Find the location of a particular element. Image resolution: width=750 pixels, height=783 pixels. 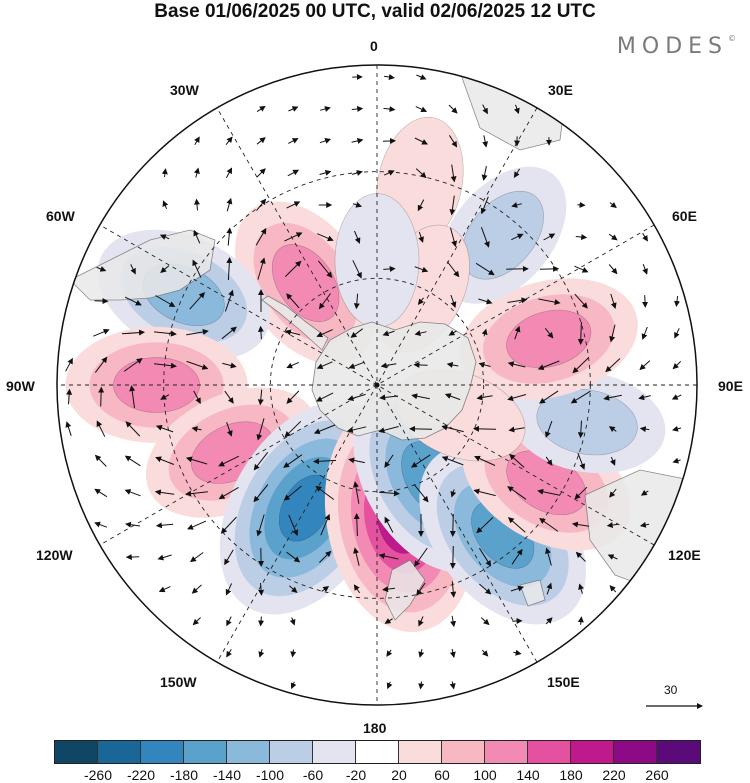

colorbar is located at coordinates (377, 752).